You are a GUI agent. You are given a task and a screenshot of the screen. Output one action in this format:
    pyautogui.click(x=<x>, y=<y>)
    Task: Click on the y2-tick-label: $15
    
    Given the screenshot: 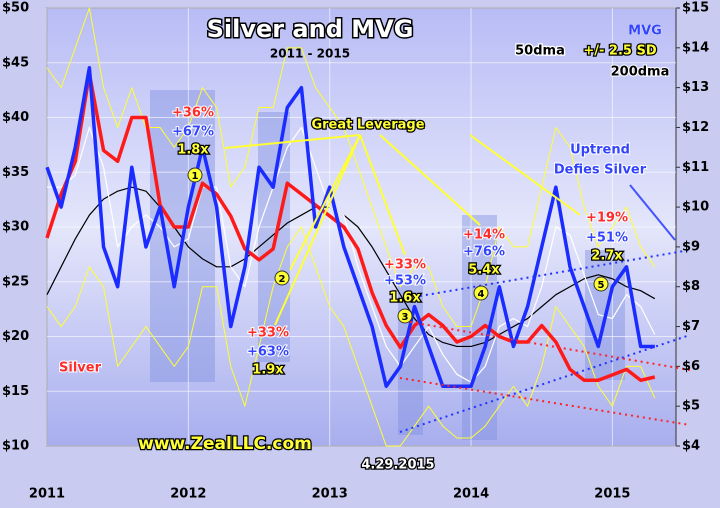 What is the action you would take?
    pyautogui.click(x=695, y=8)
    